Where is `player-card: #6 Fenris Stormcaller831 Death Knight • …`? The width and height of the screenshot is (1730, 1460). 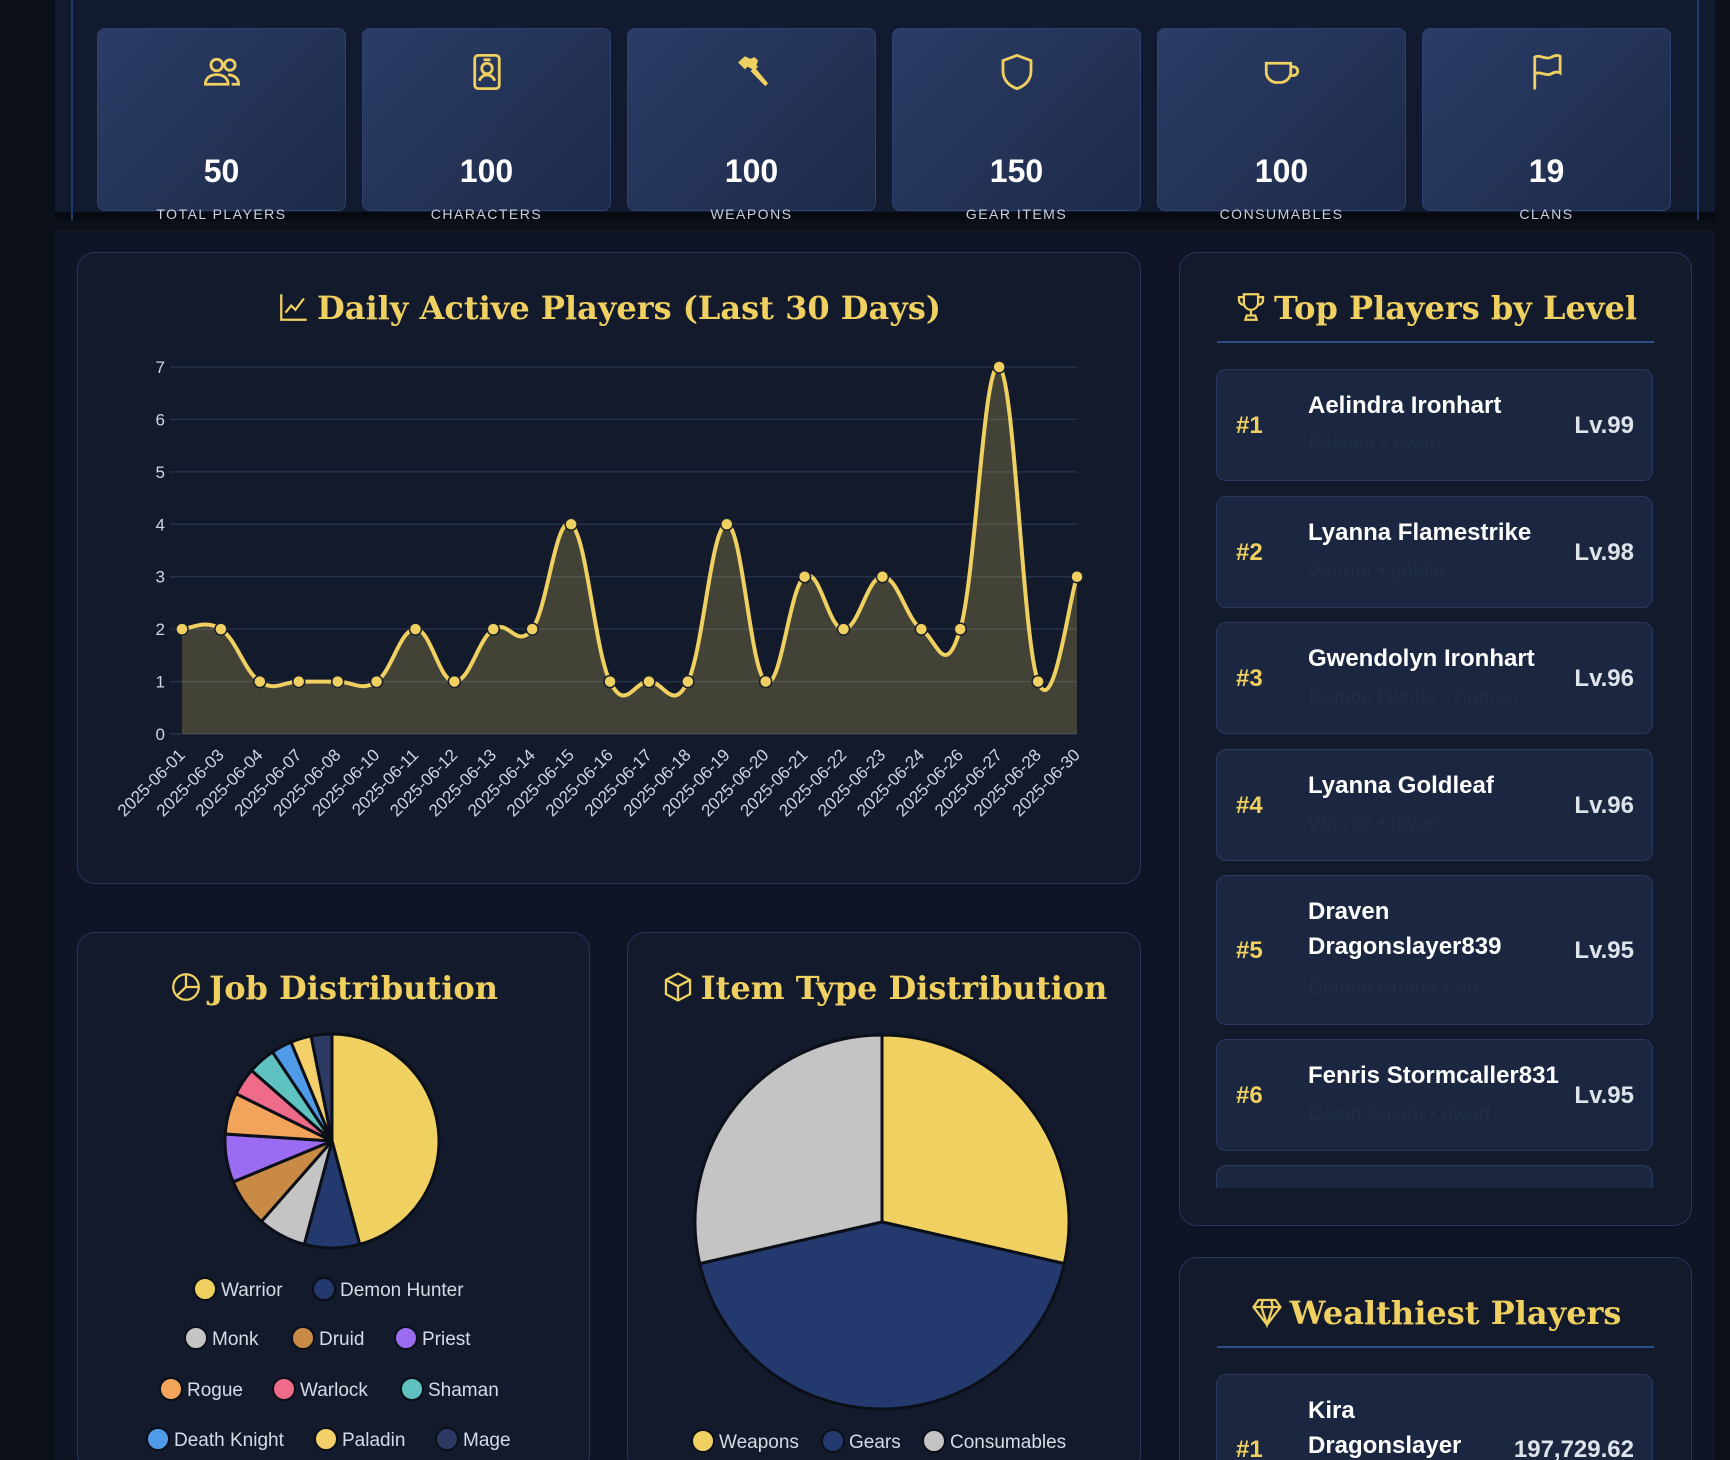
player-card: #6 Fenris Stormcaller831 Death Knight • … is located at coordinates (1434, 1095).